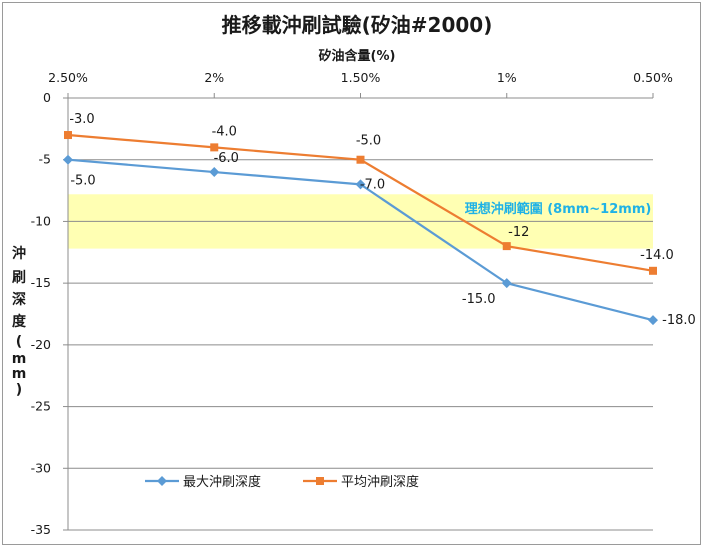 This screenshot has height=547, width=703. What do you see at coordinates (19, 278) in the screenshot?
I see `y-axis-title-char: 刷` at bounding box center [19, 278].